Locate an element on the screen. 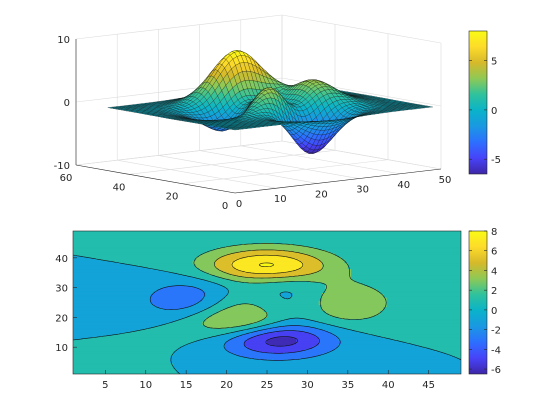 Image resolution: width=560 pixels, height=420 pixels. contour-y-tick-label: 30 is located at coordinates (61, 289).